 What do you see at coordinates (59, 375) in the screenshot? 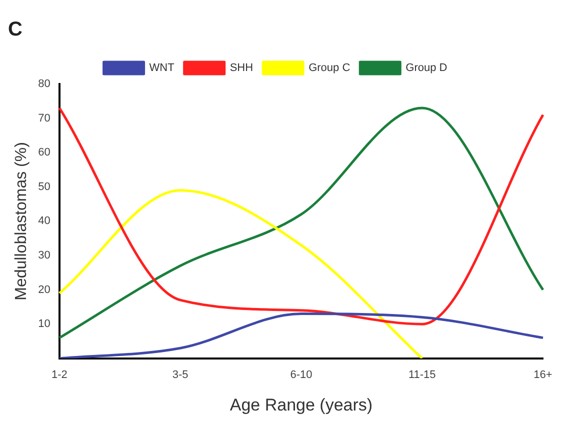
I see `x-tick-label: 1-2` at bounding box center [59, 375].